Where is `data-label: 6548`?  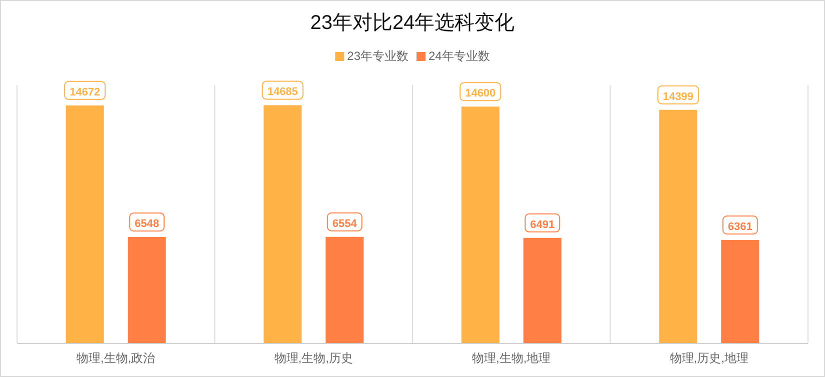
data-label: 6548 is located at coordinates (147, 224).